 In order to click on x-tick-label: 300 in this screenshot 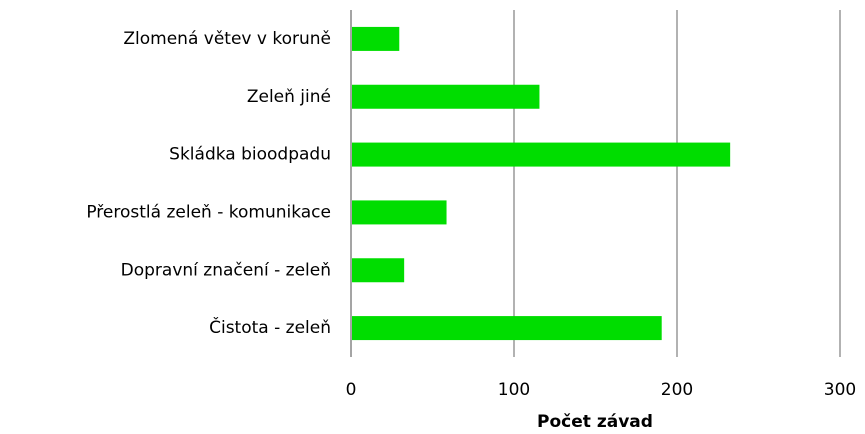, I will do `click(840, 390)`.